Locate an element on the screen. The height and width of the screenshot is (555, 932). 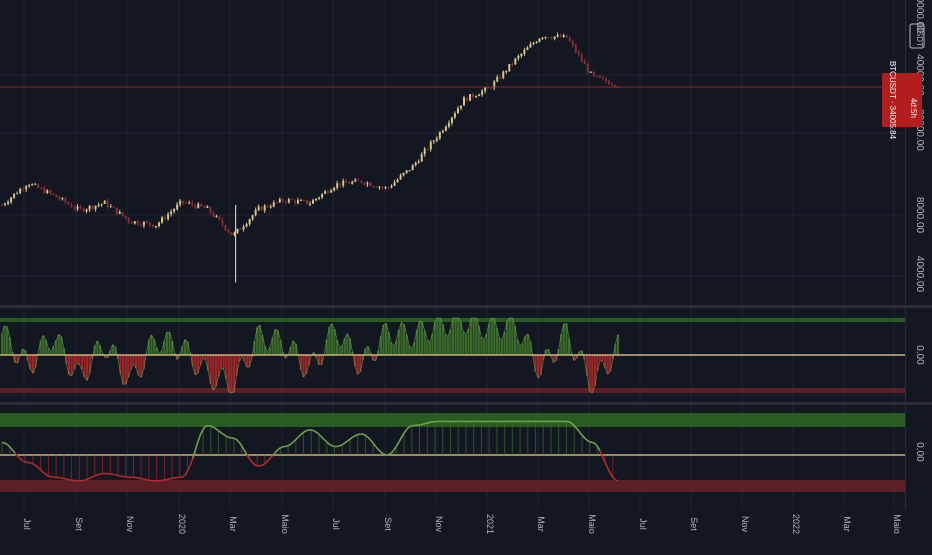
osc1-lower-zone is located at coordinates (452, 390).